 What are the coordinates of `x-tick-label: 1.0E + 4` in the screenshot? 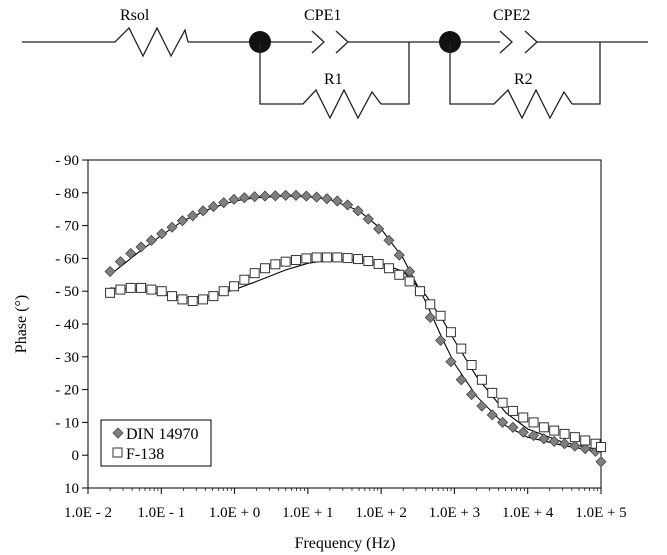 It's located at (528, 513).